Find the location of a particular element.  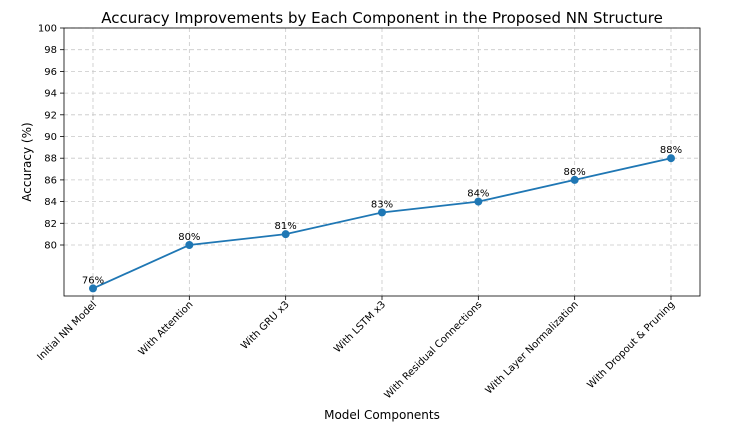

x-tick-label: With LSTM x3 is located at coordinates (360, 327).